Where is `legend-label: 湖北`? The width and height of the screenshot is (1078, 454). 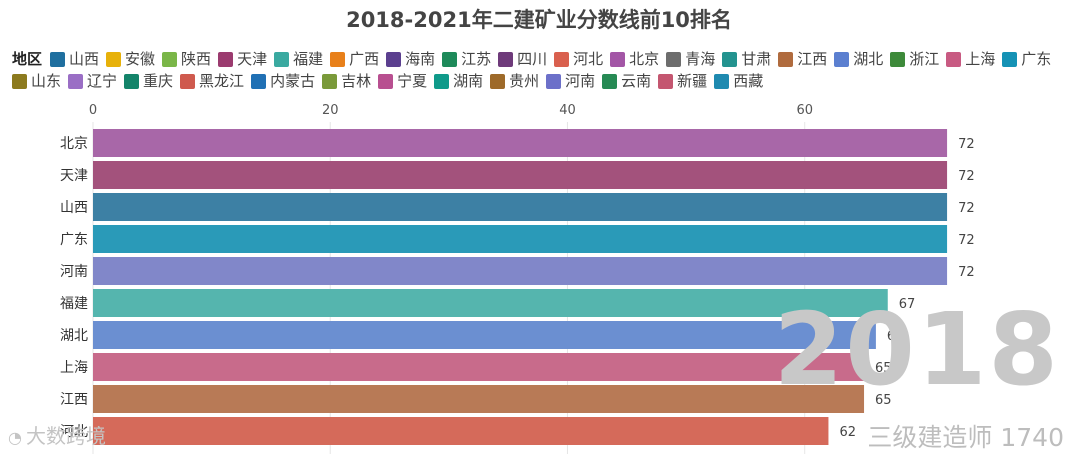 legend-label: 湖北 is located at coordinates (868, 59).